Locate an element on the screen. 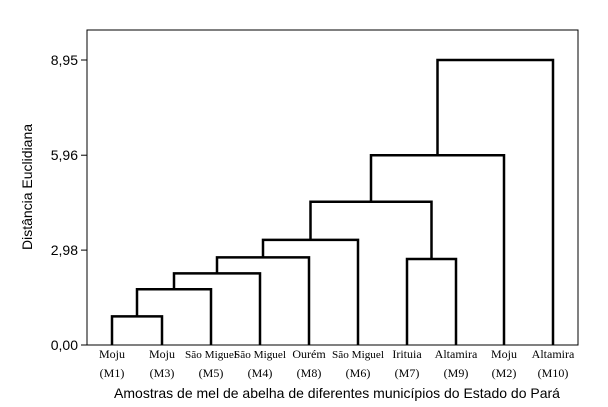 This screenshot has width=608, height=407. leaf-code: (M7) is located at coordinates (407, 373).